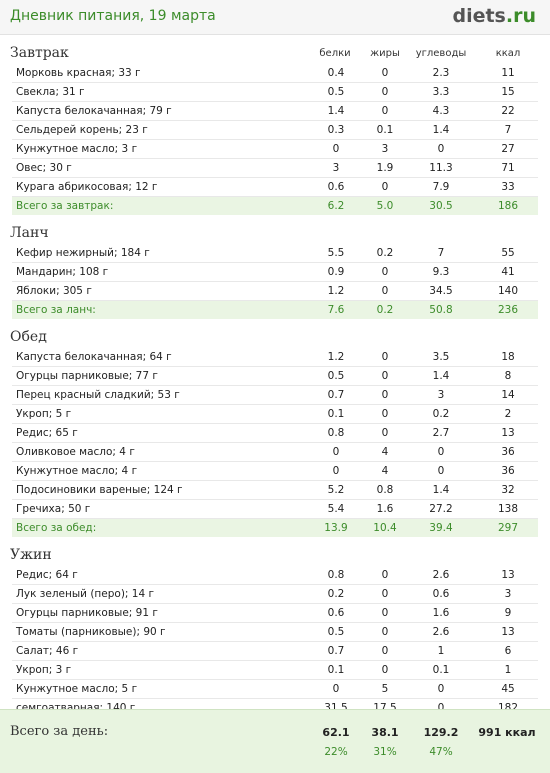  What do you see at coordinates (385, 509) in the screenshot?
I see `food-value-f: 1.6` at bounding box center [385, 509].